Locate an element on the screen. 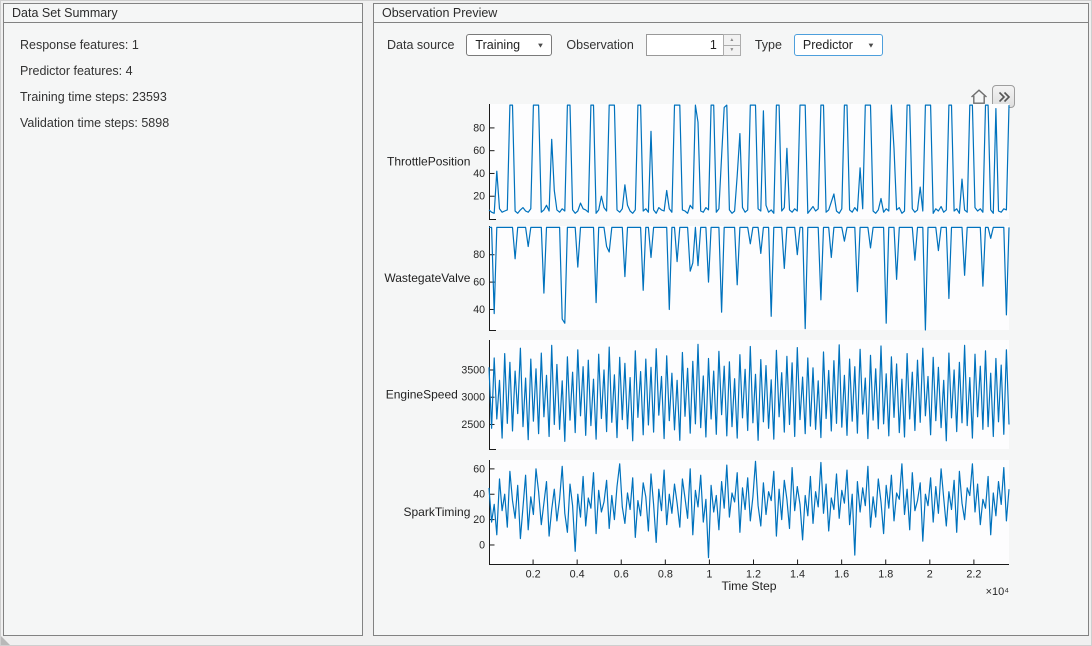  svg-text: 2.2 is located at coordinates (973, 575).